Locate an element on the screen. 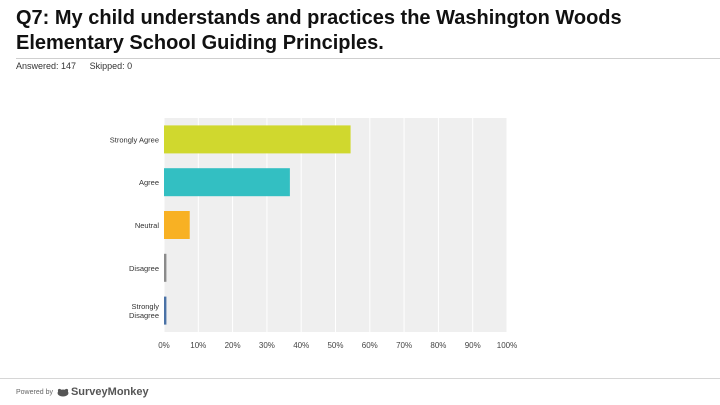  x-tick-label: 40% is located at coordinates (301, 345).